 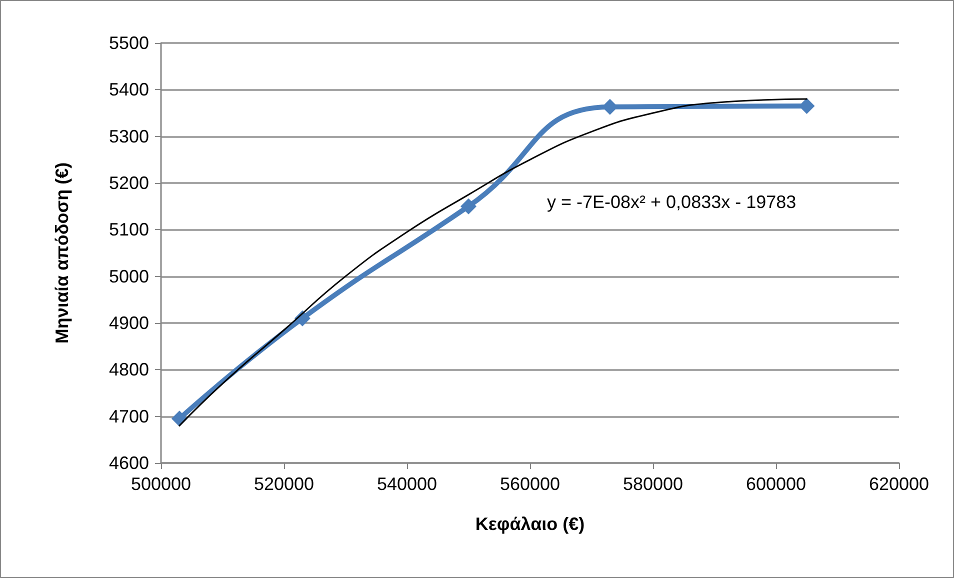 I want to click on y-axis-title: Μηνιαία απόδοση (€), so click(x=62, y=253).